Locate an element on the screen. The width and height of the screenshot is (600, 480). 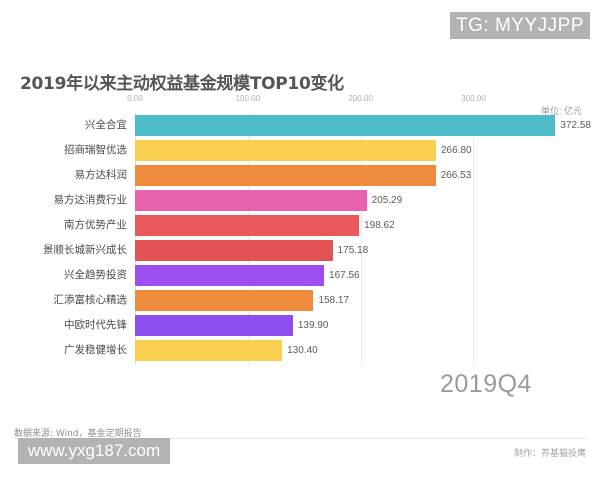
period-label: 2019Q4 is located at coordinates (486, 384).